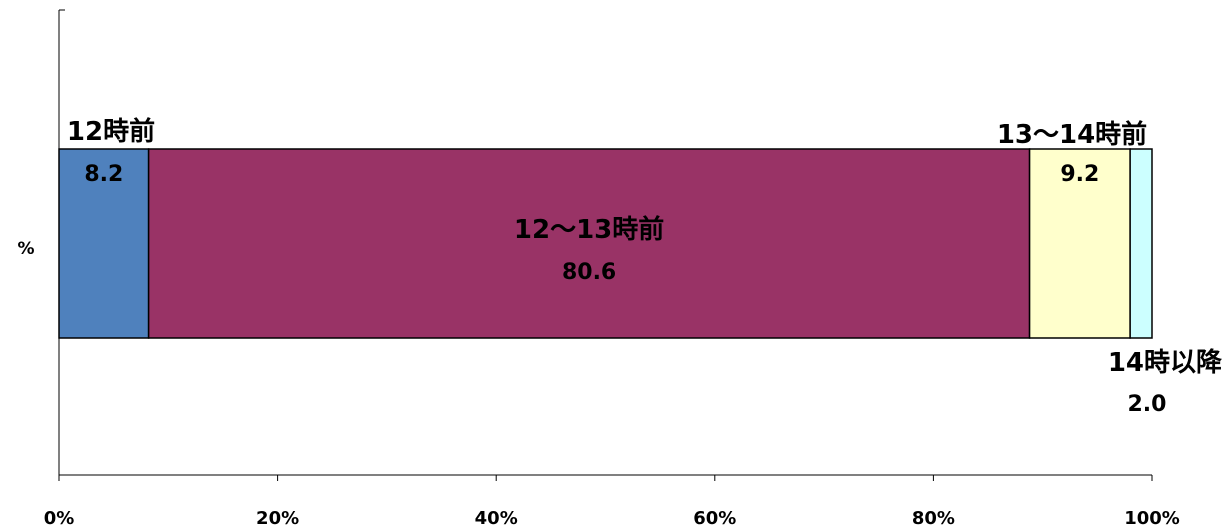 Image resolution: width=1228 pixels, height=527 pixels. What do you see at coordinates (1072, 134) in the screenshot?
I see `series-name-label: 13～14時前` at bounding box center [1072, 134].